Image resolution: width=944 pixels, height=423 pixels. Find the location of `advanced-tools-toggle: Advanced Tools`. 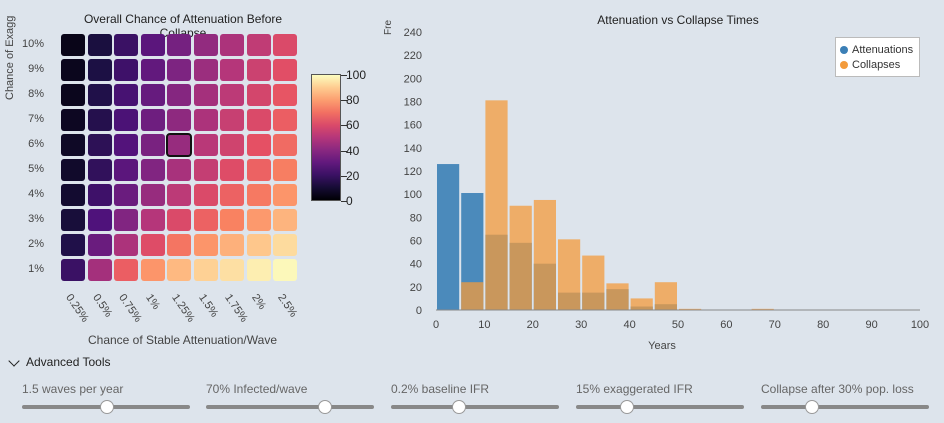

advanced-tools-toggle: Advanced Tools is located at coordinates (59, 361).